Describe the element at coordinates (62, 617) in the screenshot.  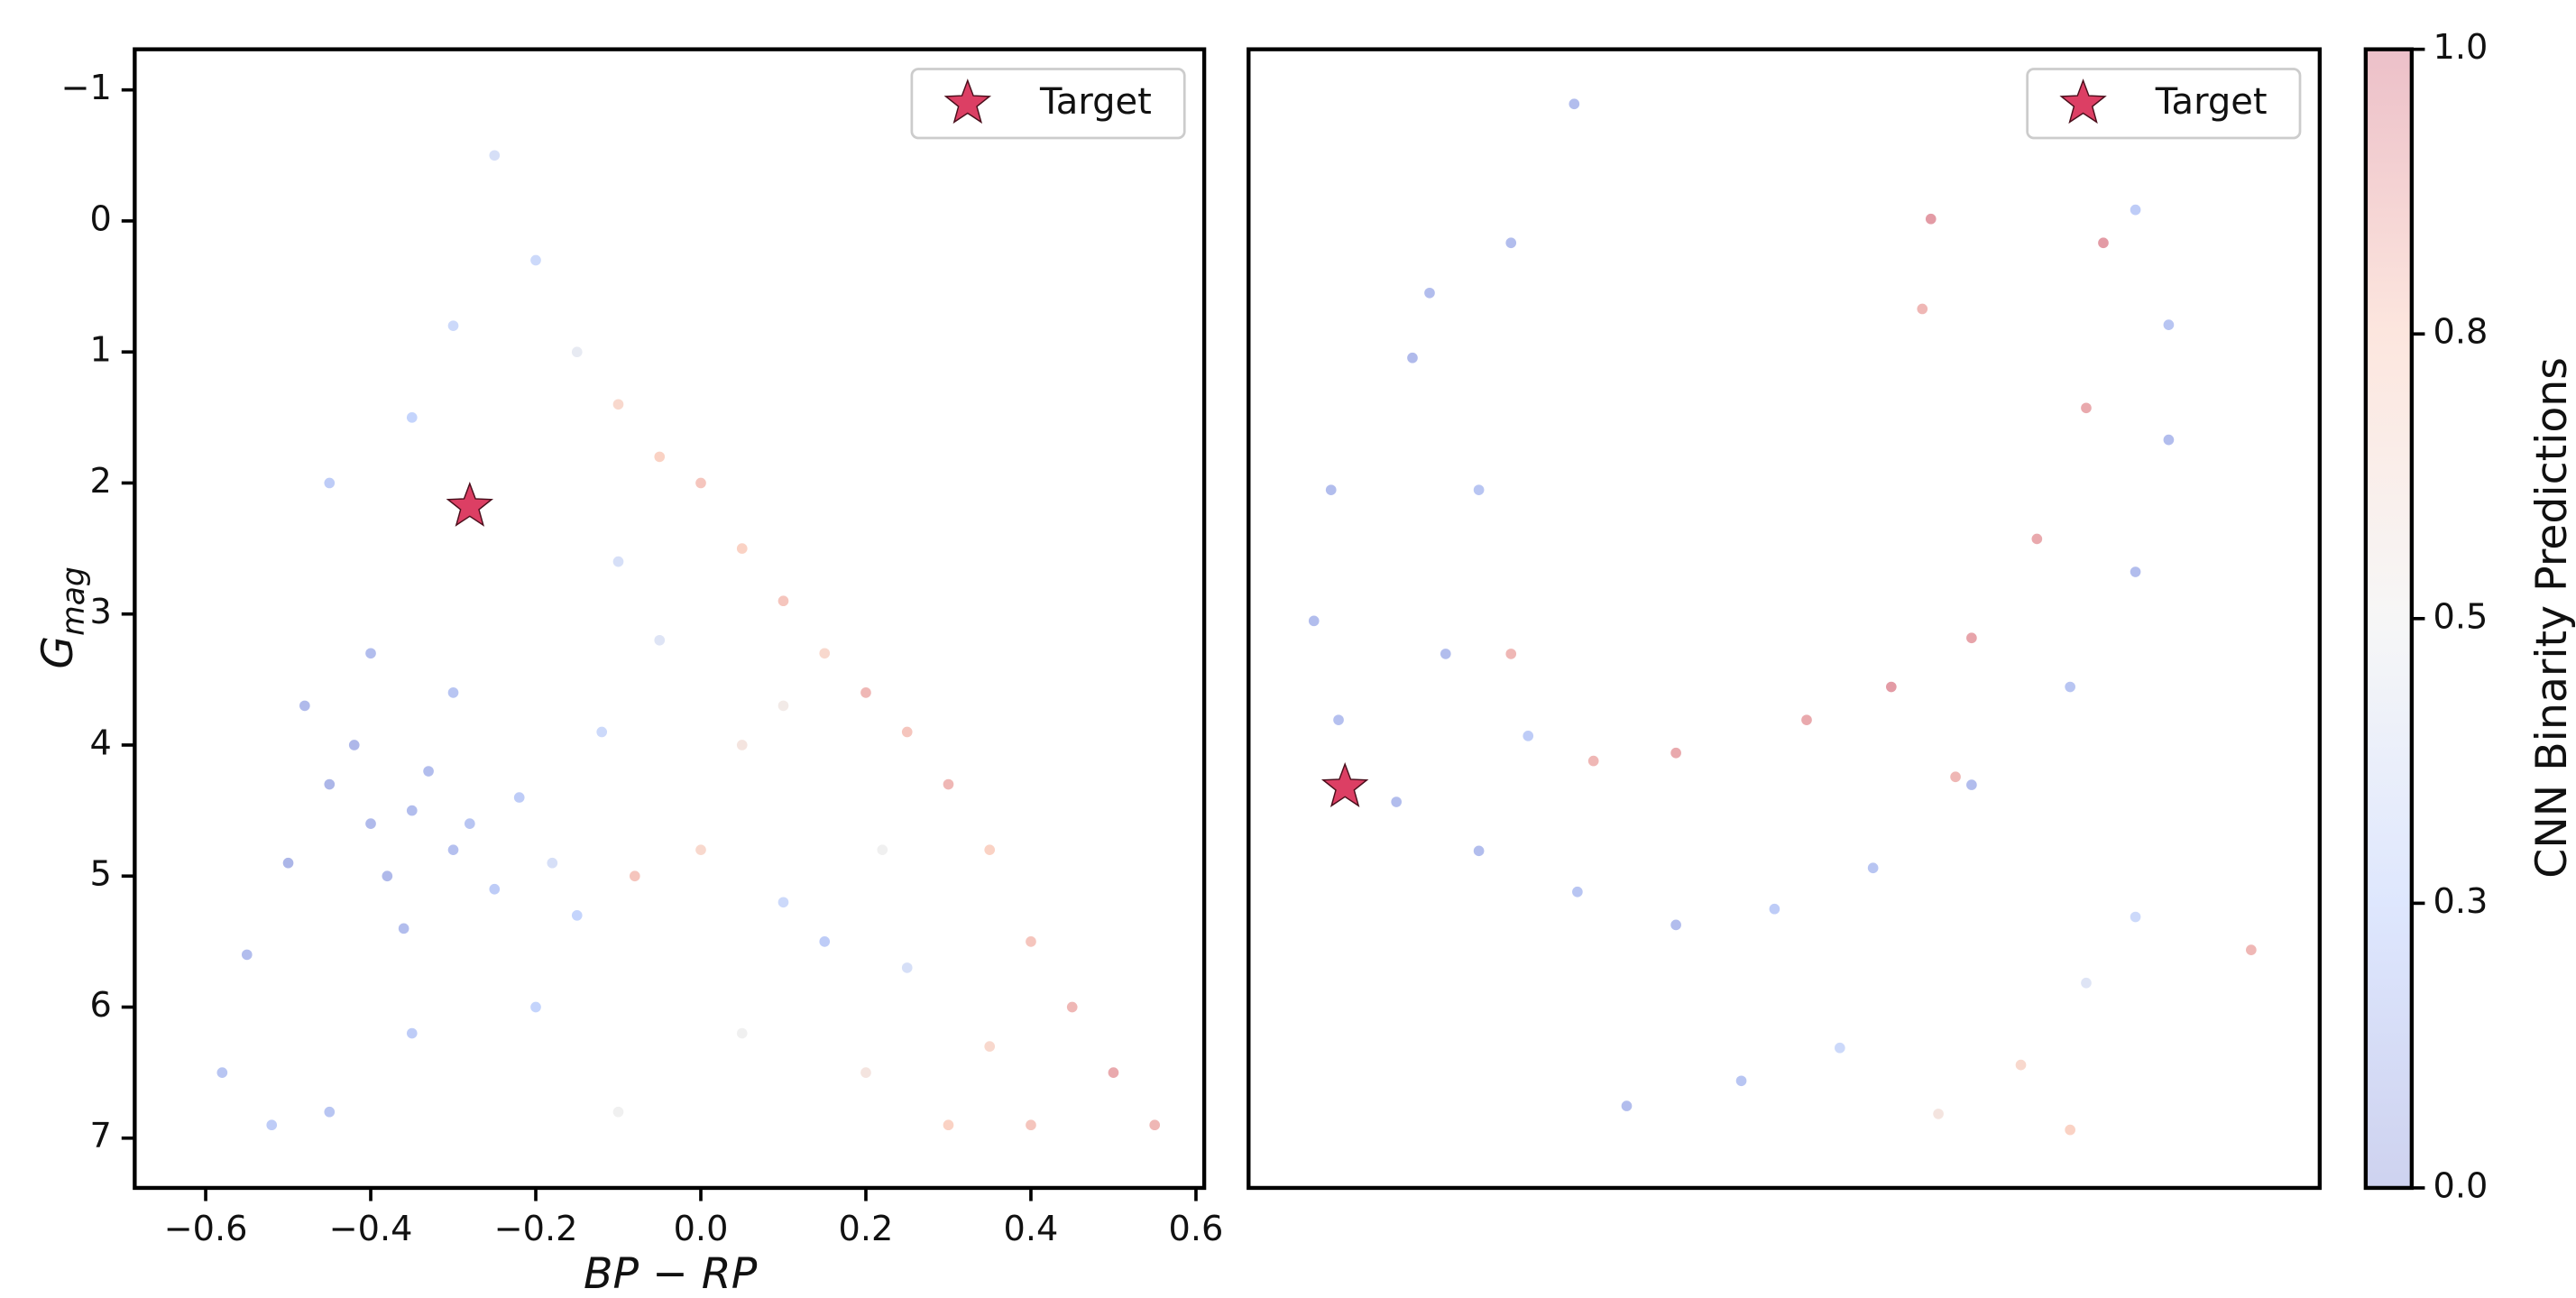
I see `y-axis-label: Gmag` at that location.